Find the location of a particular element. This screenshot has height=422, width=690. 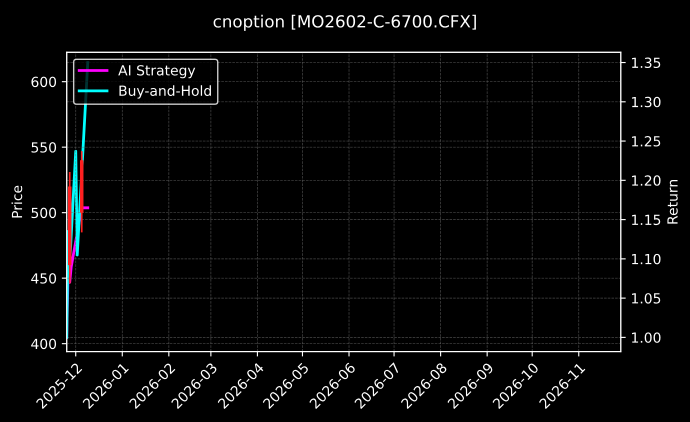

y-axis-title: Price is located at coordinates (16, 202).